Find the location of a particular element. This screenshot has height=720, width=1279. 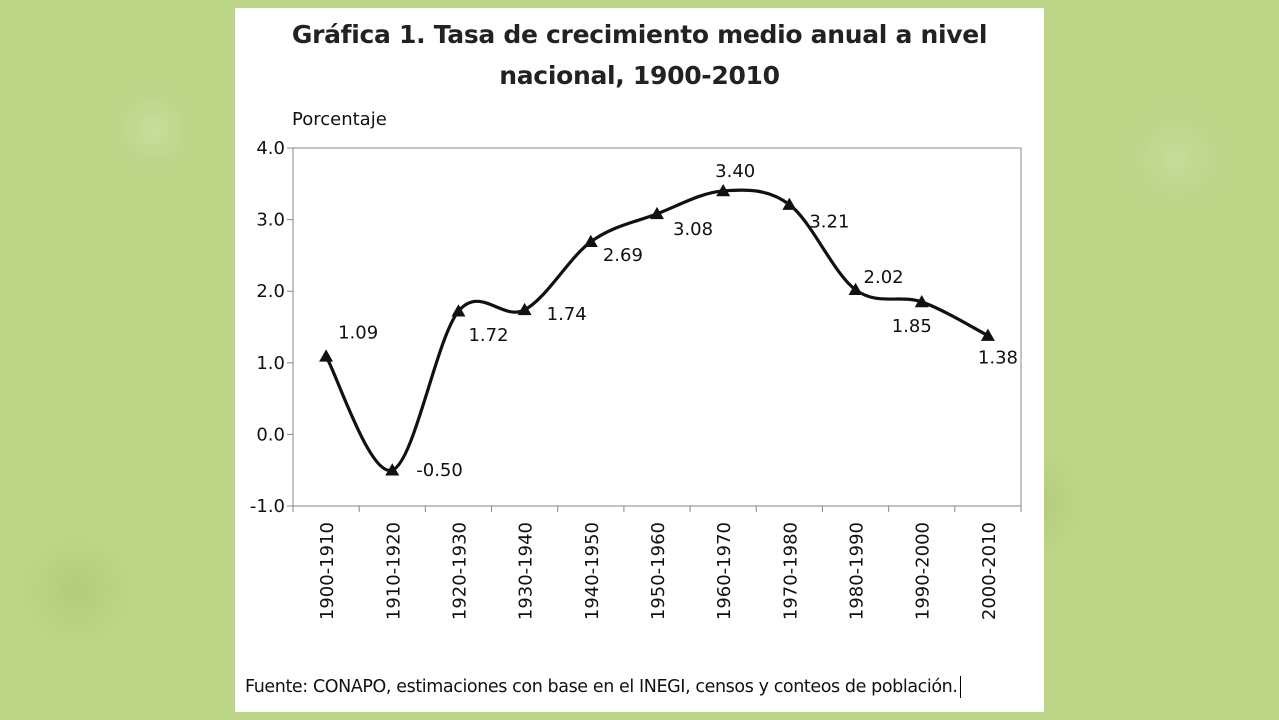

data-label: 1.09 is located at coordinates (358, 332).